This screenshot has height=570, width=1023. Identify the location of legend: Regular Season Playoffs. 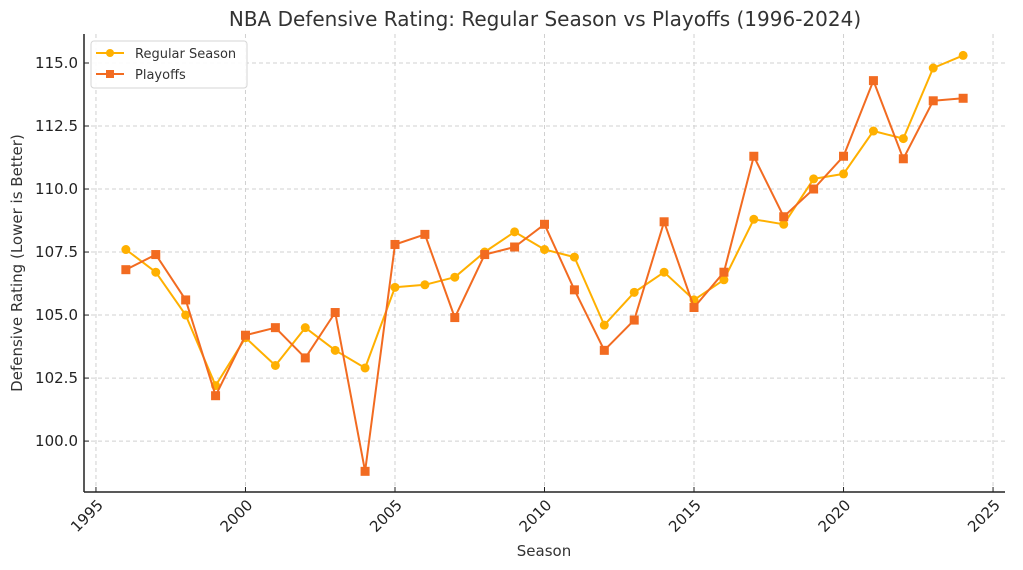
(169, 64).